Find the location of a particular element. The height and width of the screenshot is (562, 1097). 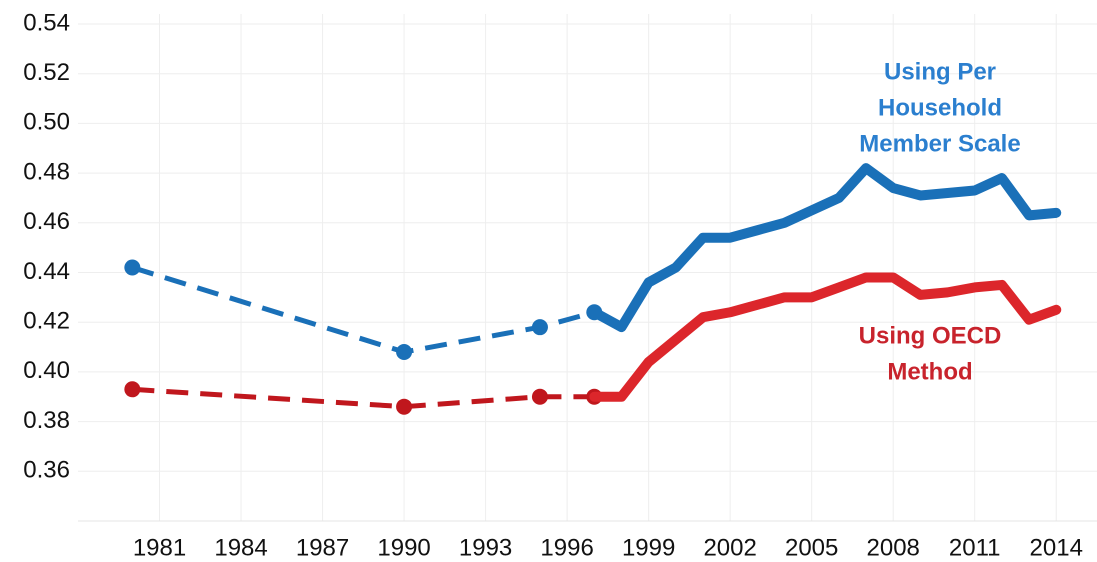

y-tick-label: 0.46 is located at coordinates (46, 221).